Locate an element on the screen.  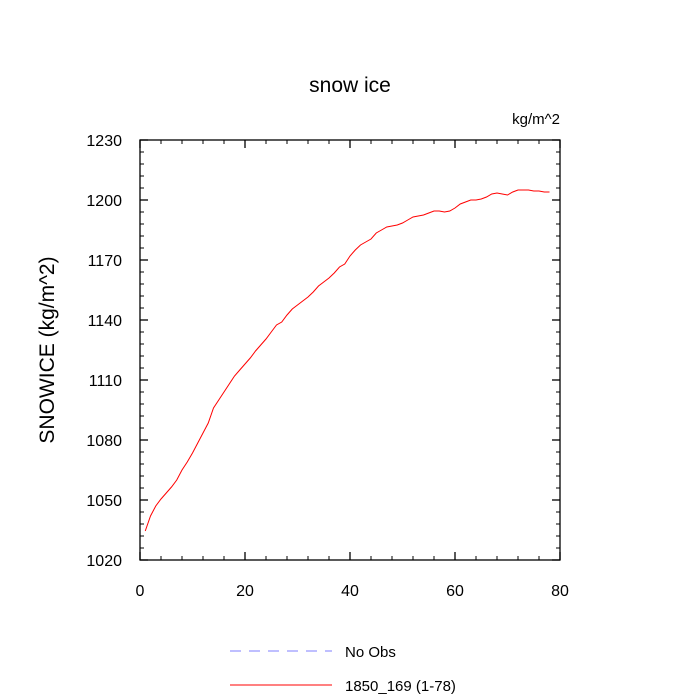
y-tick-label: 1080 is located at coordinates (104, 441).